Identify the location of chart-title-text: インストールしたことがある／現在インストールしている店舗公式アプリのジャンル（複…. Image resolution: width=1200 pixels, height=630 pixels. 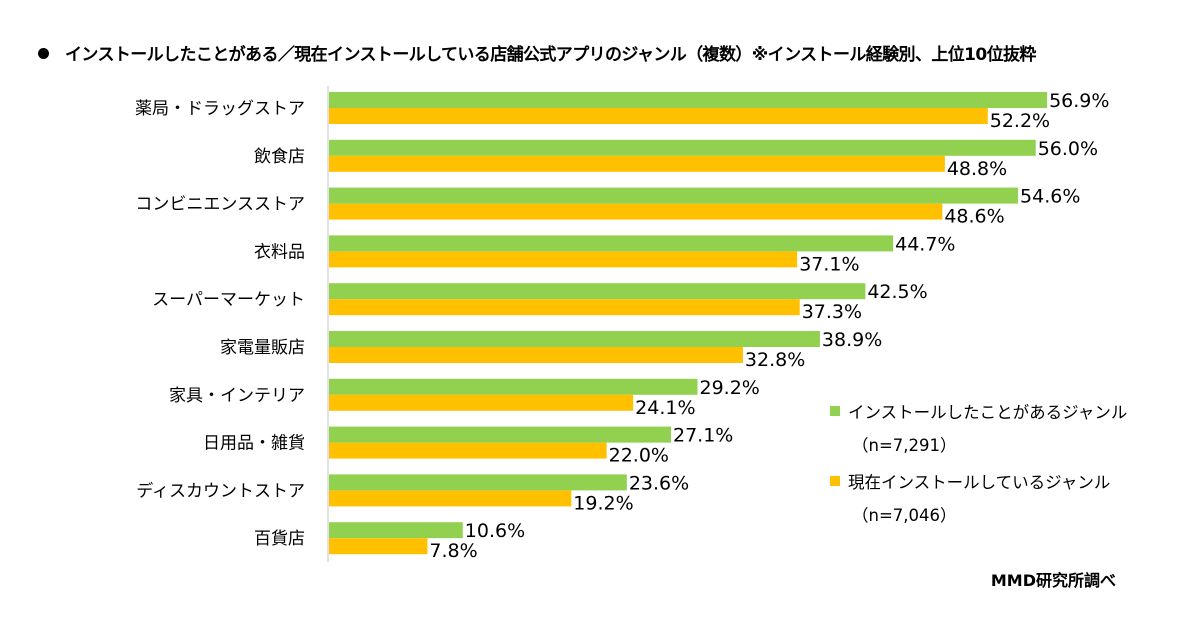
(550, 55).